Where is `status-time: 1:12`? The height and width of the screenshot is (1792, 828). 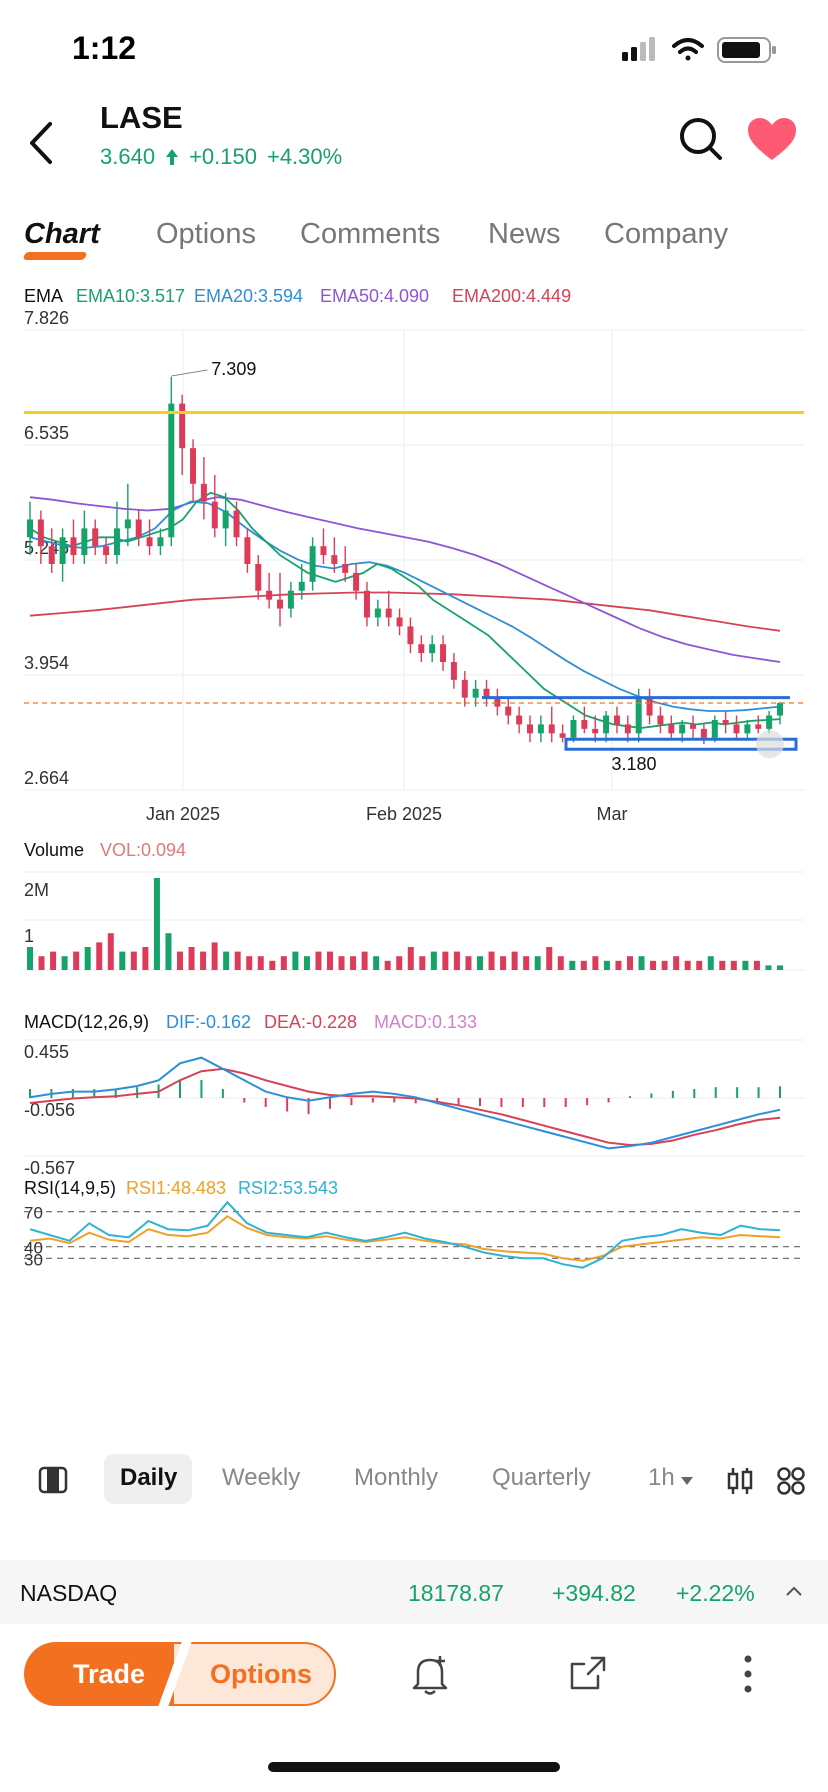 status-time: 1:12 is located at coordinates (104, 48).